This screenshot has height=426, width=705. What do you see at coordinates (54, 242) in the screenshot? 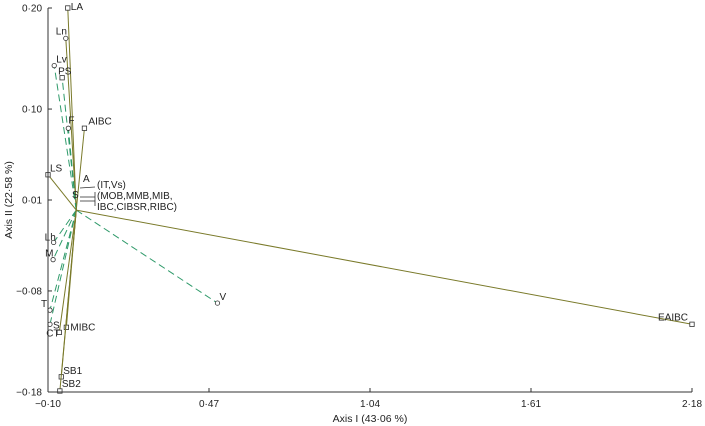
I see `vector-marker-lh` at bounding box center [54, 242].